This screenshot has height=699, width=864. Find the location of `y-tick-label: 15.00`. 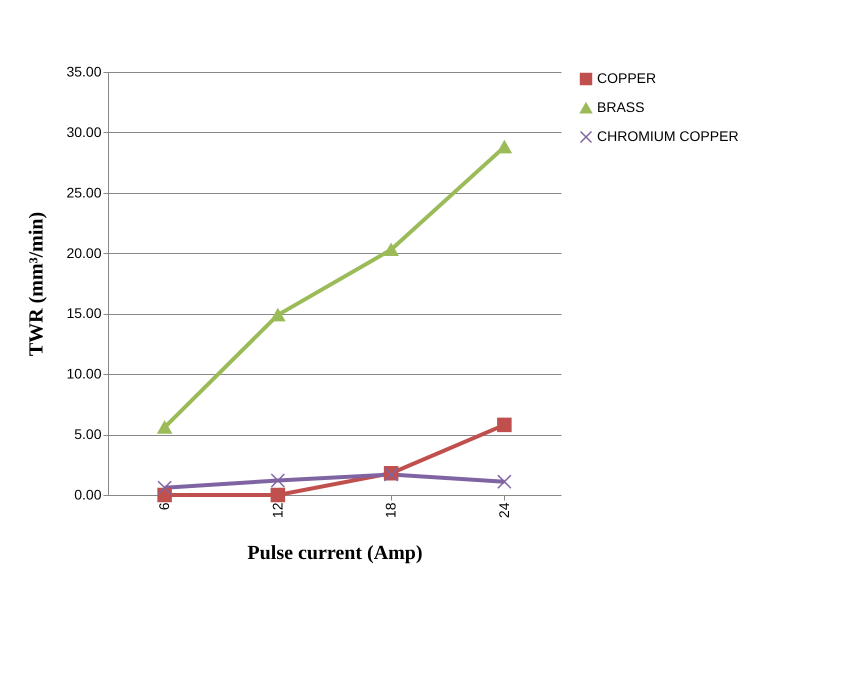

y-tick-label: 15.00 is located at coordinates (84, 313).